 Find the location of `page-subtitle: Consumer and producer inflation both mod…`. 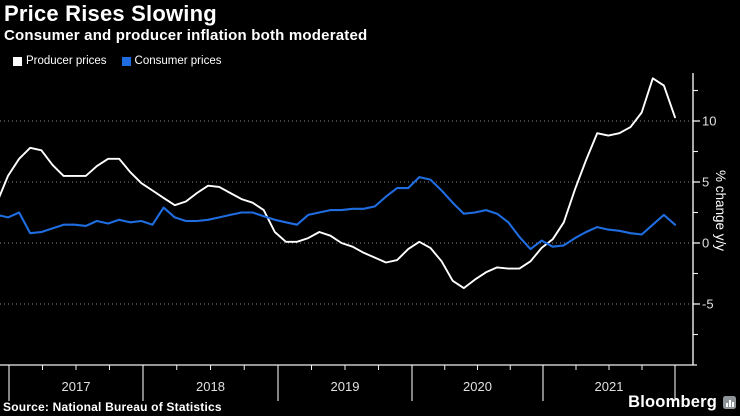

page-subtitle: Consumer and producer inflation both mod… is located at coordinates (186, 35).